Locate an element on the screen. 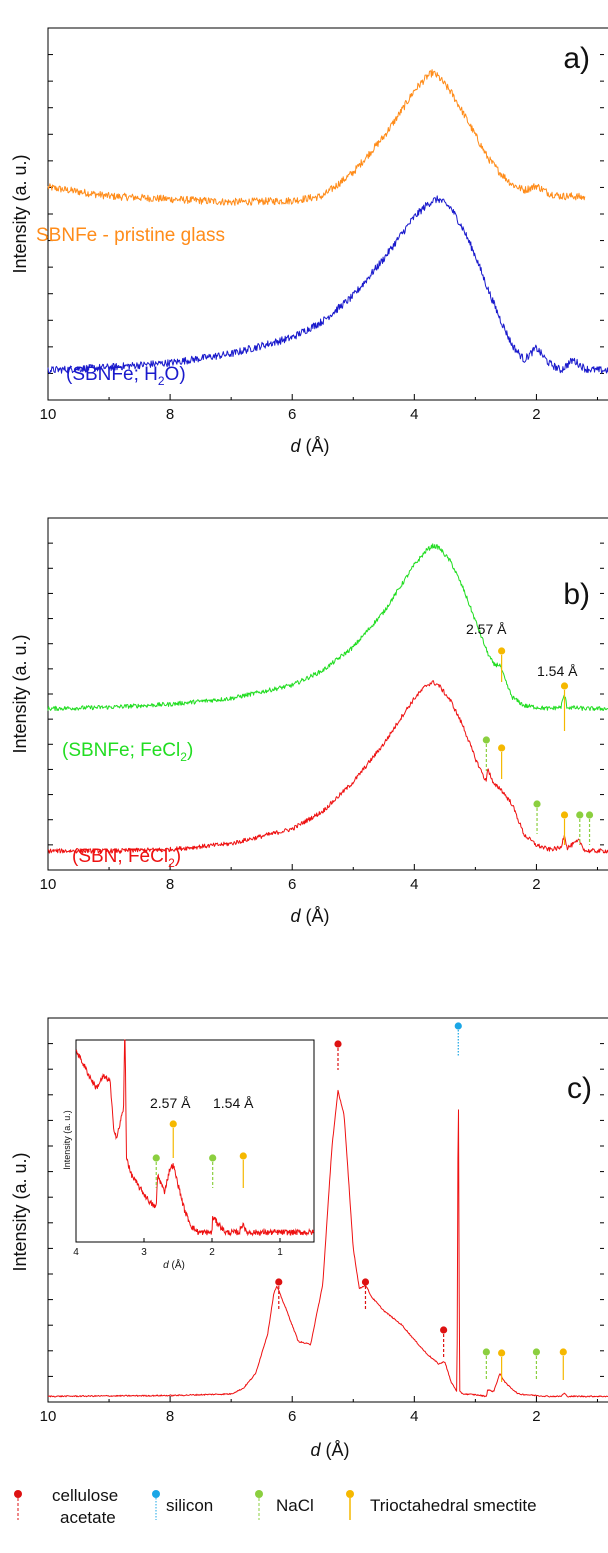 The width and height of the screenshot is (608, 1553). inset-frame is located at coordinates (195, 1141).